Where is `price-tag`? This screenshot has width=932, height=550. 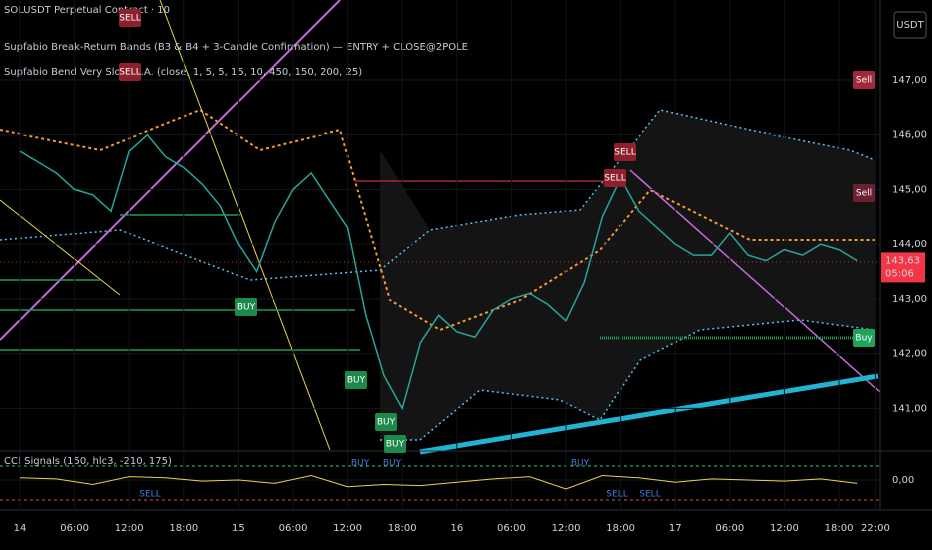
price-tag is located at coordinates (903, 267).